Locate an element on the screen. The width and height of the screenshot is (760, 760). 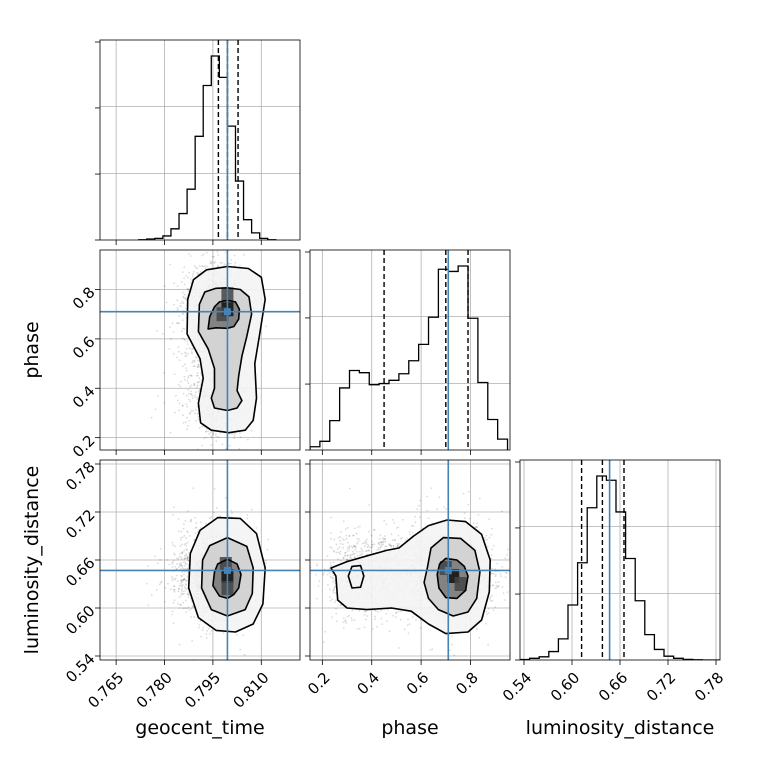
histogram-panel-phase is located at coordinates (408, 352).